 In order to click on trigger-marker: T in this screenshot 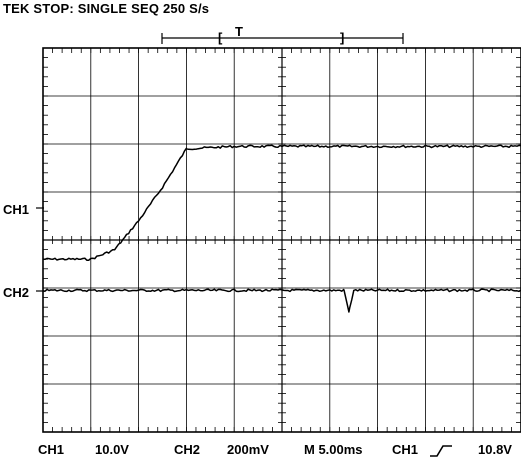, I will do `click(239, 31)`.